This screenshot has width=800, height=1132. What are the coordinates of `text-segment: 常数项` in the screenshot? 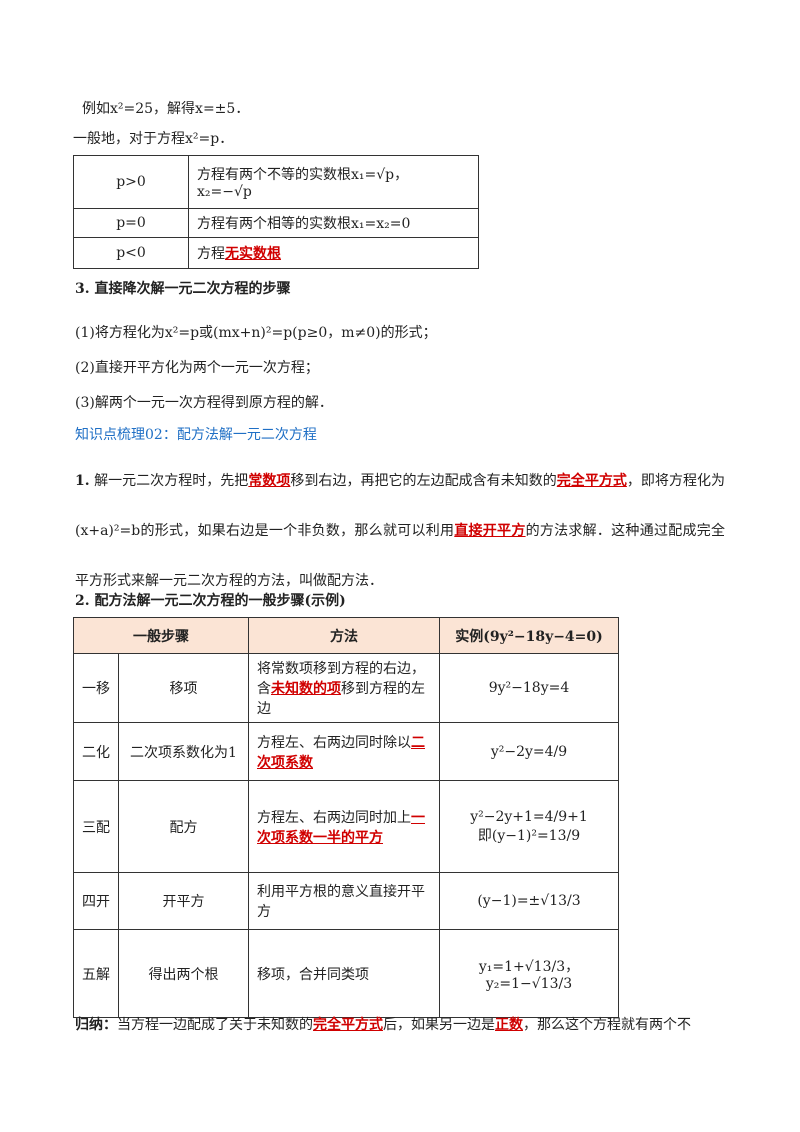 It's located at (269, 481).